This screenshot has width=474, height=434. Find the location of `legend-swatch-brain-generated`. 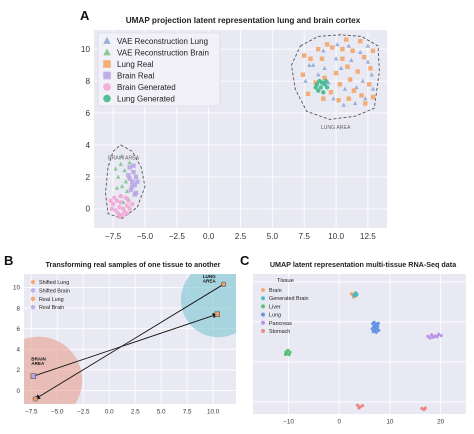

legend-swatch-brain-generated is located at coordinates (107, 87).